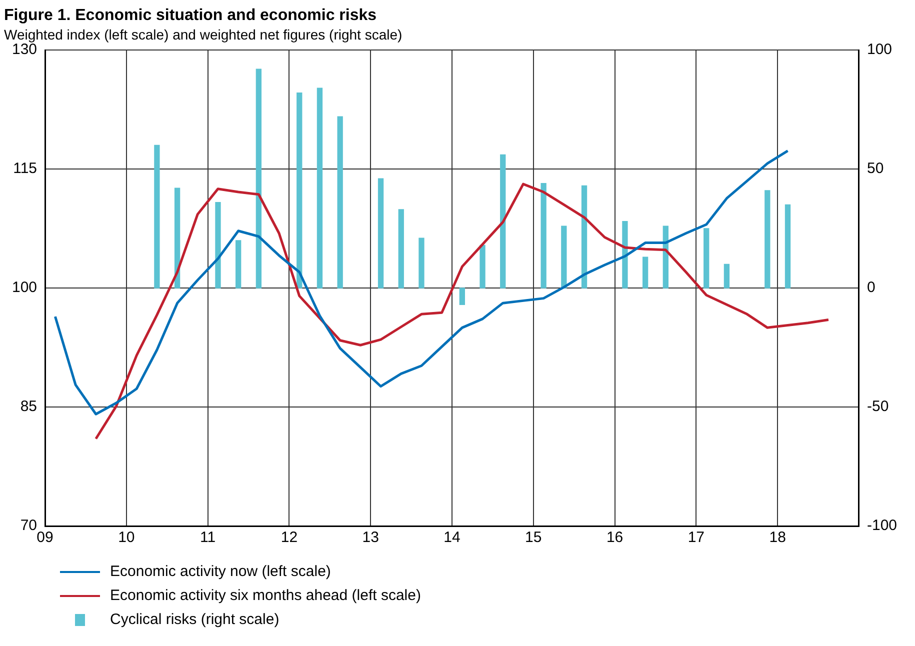 This screenshot has width=915, height=646. What do you see at coordinates (208, 537) in the screenshot?
I see `x-tick-label: 11` at bounding box center [208, 537].